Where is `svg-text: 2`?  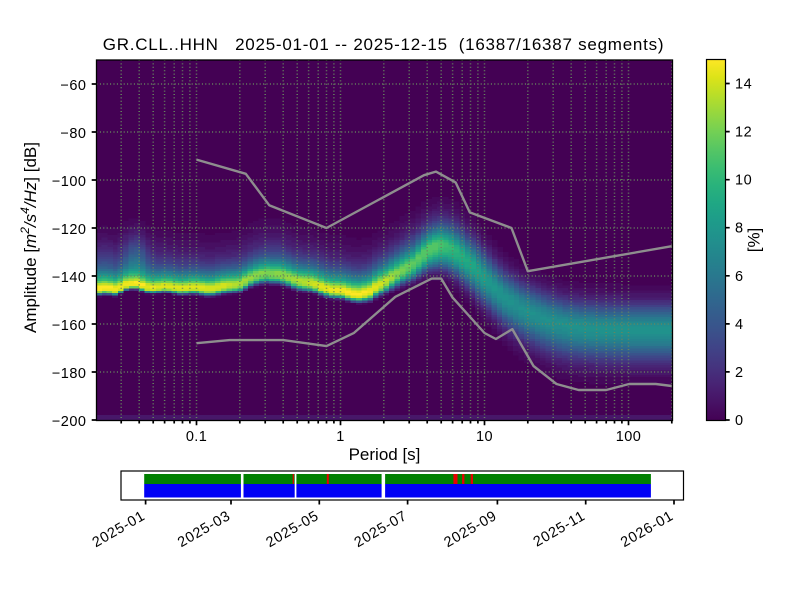 svg-text: 2 is located at coordinates (739, 373).